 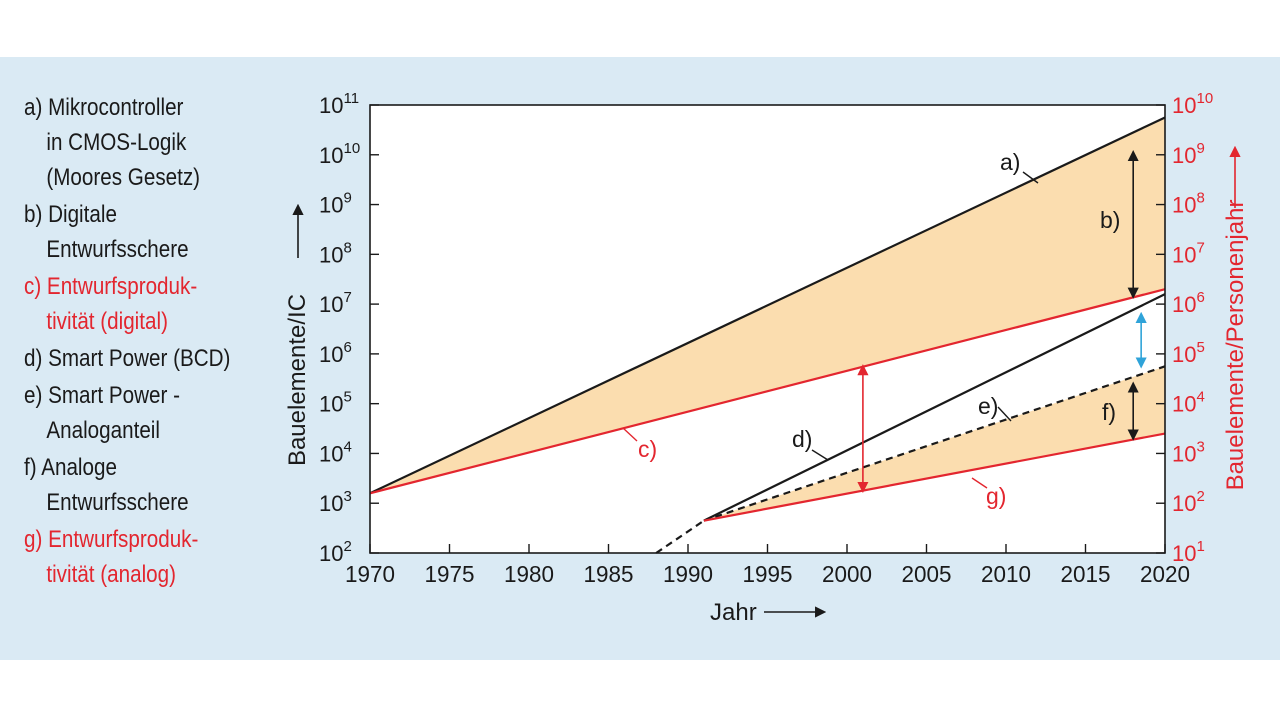 I want to click on y-right-tick-exponent: 7, so click(x=1200, y=247).